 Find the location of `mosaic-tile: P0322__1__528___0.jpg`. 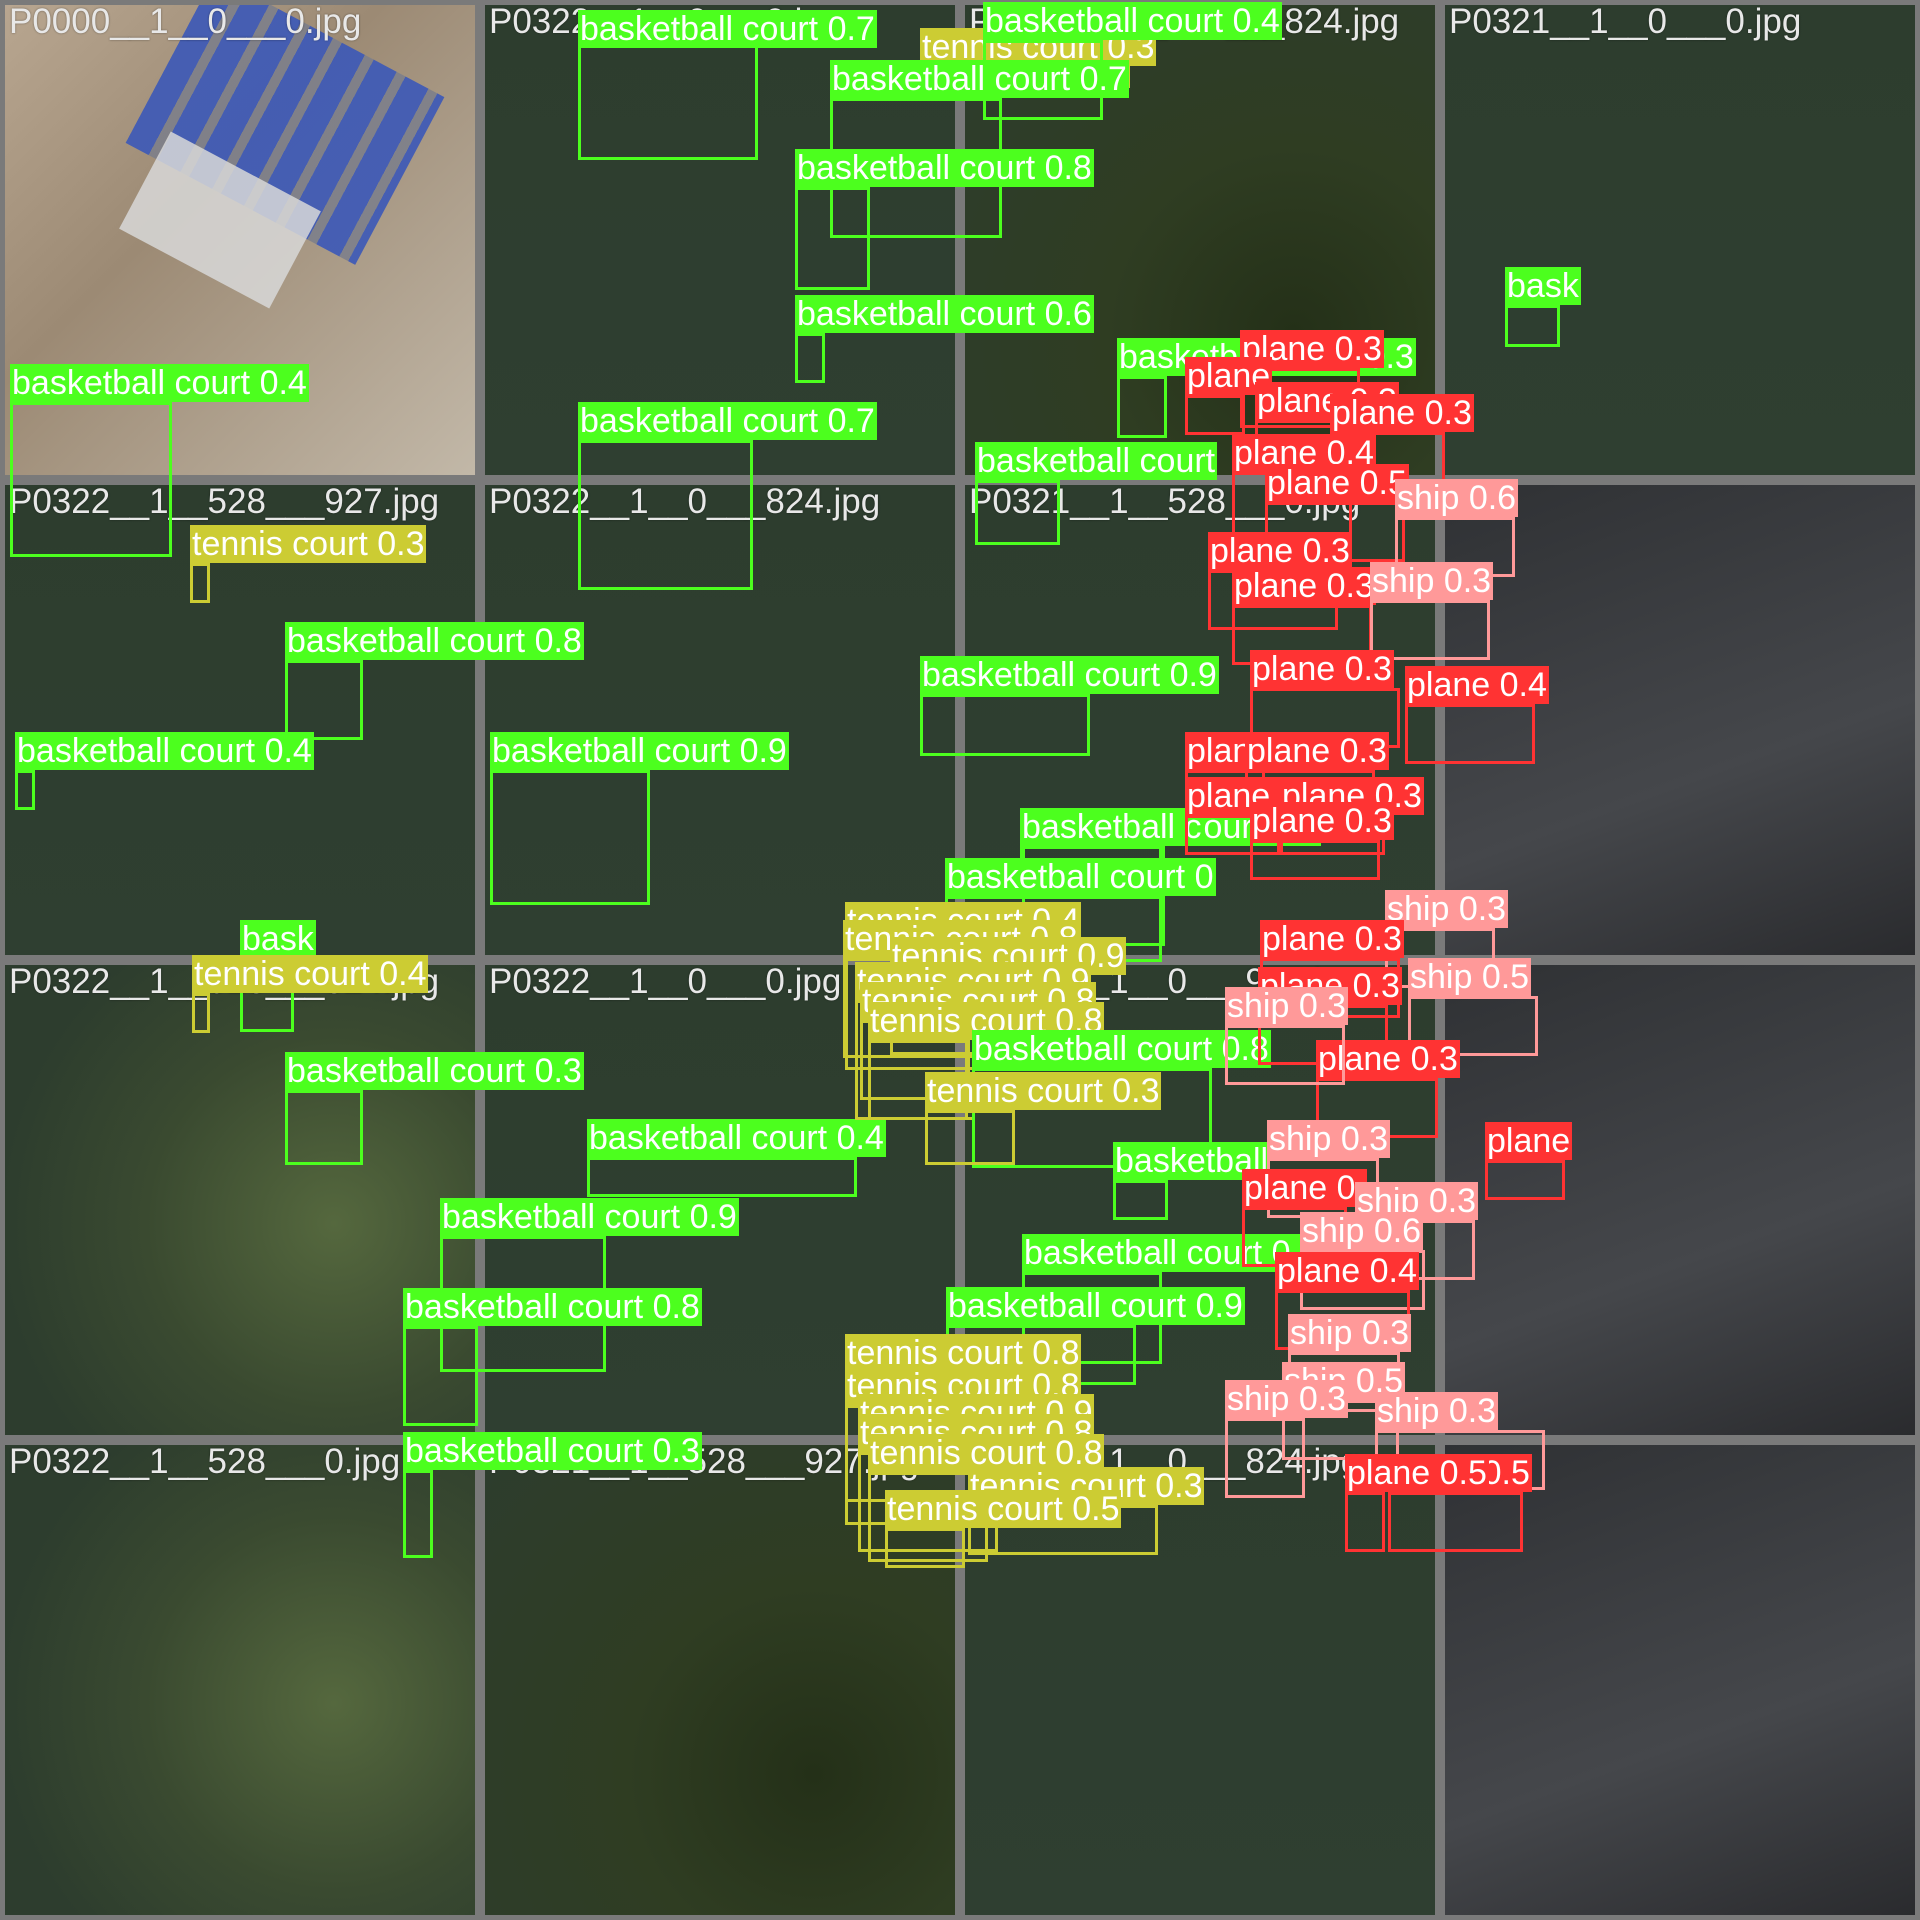

mosaic-tile: P0322__1__528___0.jpg is located at coordinates (240, 1680).